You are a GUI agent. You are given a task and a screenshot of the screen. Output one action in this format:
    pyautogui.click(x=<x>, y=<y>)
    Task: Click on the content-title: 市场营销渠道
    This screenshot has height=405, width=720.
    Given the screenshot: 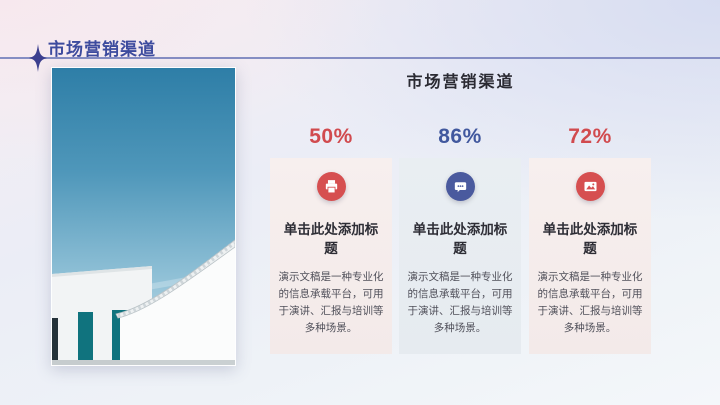 What is the action you would take?
    pyautogui.click(x=460, y=82)
    